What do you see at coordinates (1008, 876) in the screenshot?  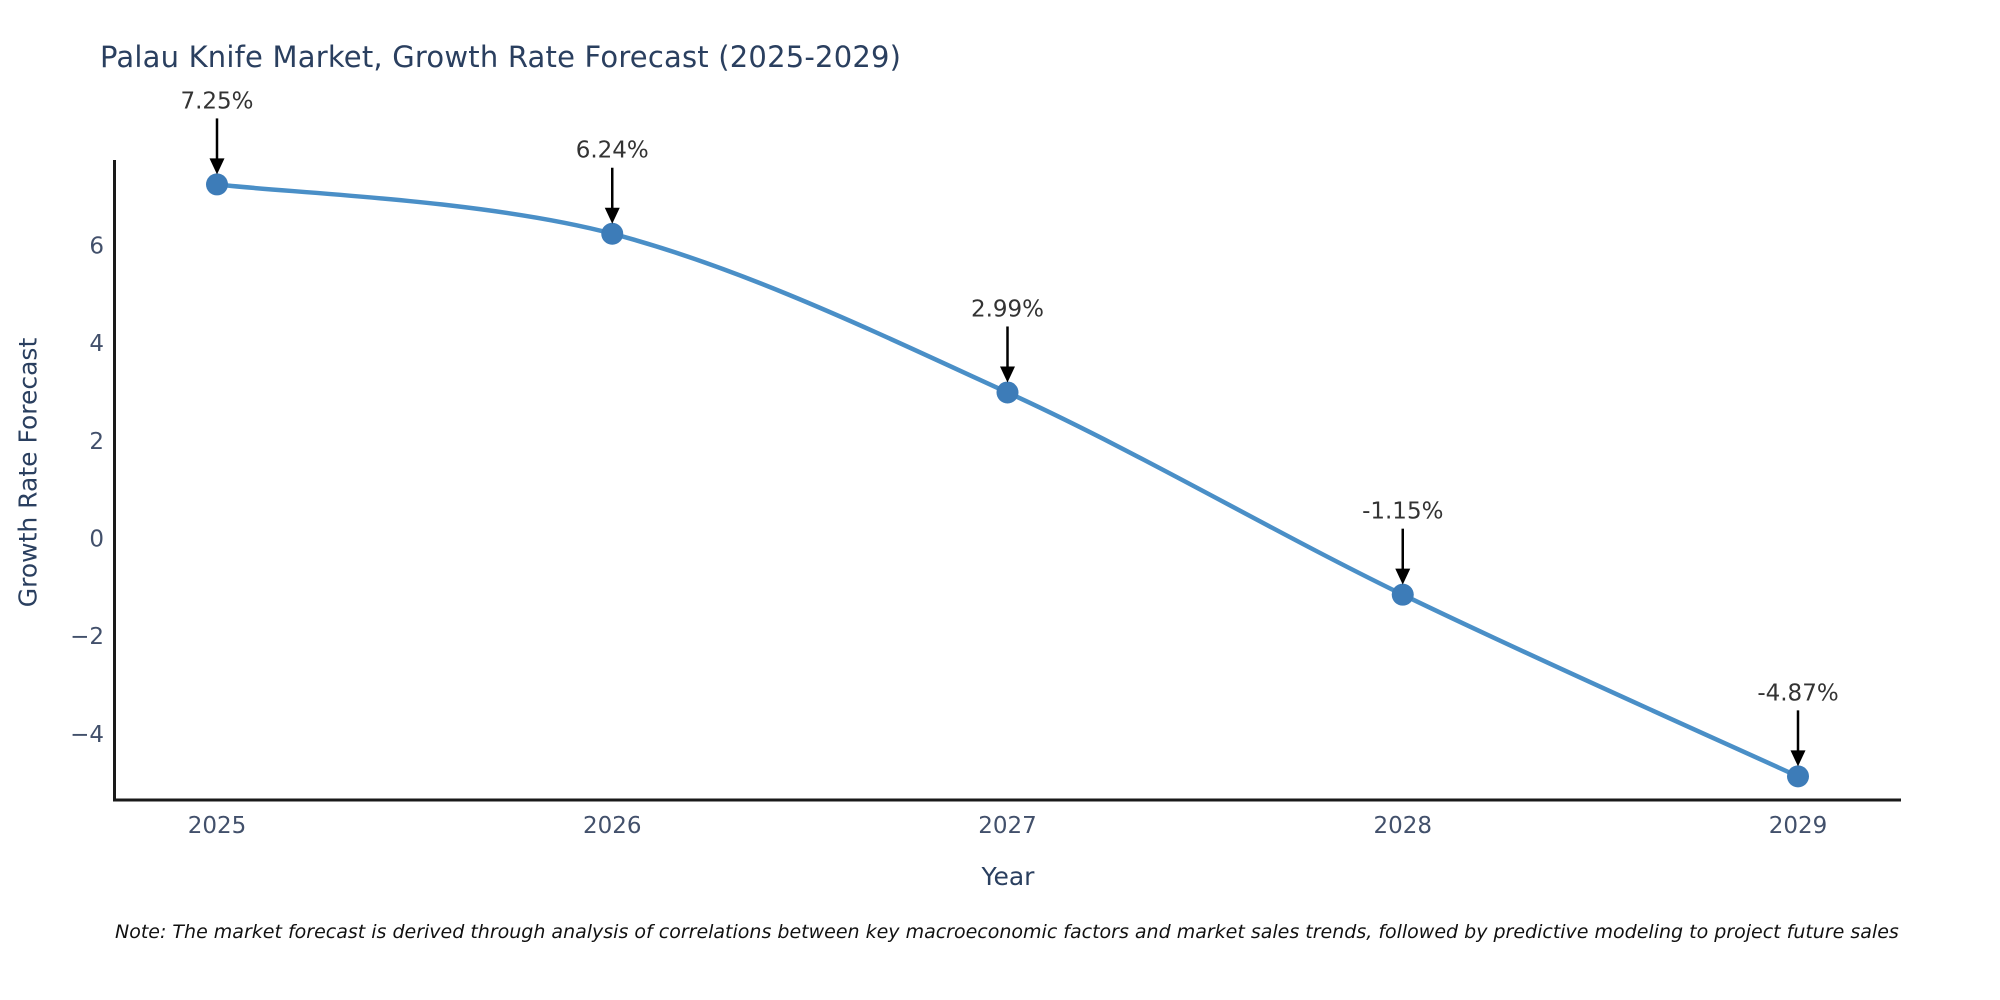 I see `x-axis-title: Year` at bounding box center [1008, 876].